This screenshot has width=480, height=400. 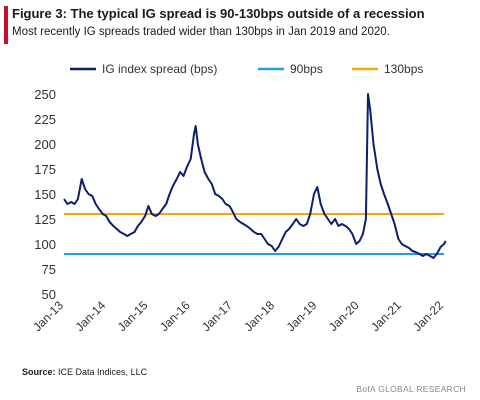 I want to click on y-axis: 50 75 100 125 150 175 200 225 250, so click(x=45, y=194).